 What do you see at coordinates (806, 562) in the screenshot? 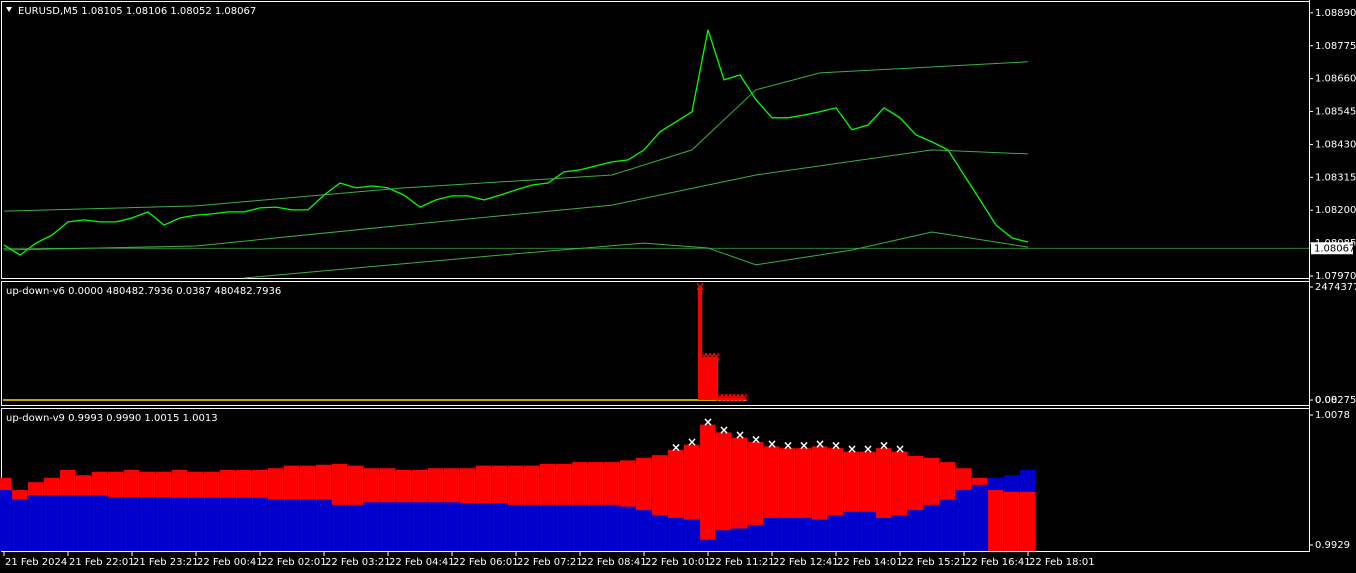
I see `x-tick-label: 22 Feb 12:41` at bounding box center [806, 562].